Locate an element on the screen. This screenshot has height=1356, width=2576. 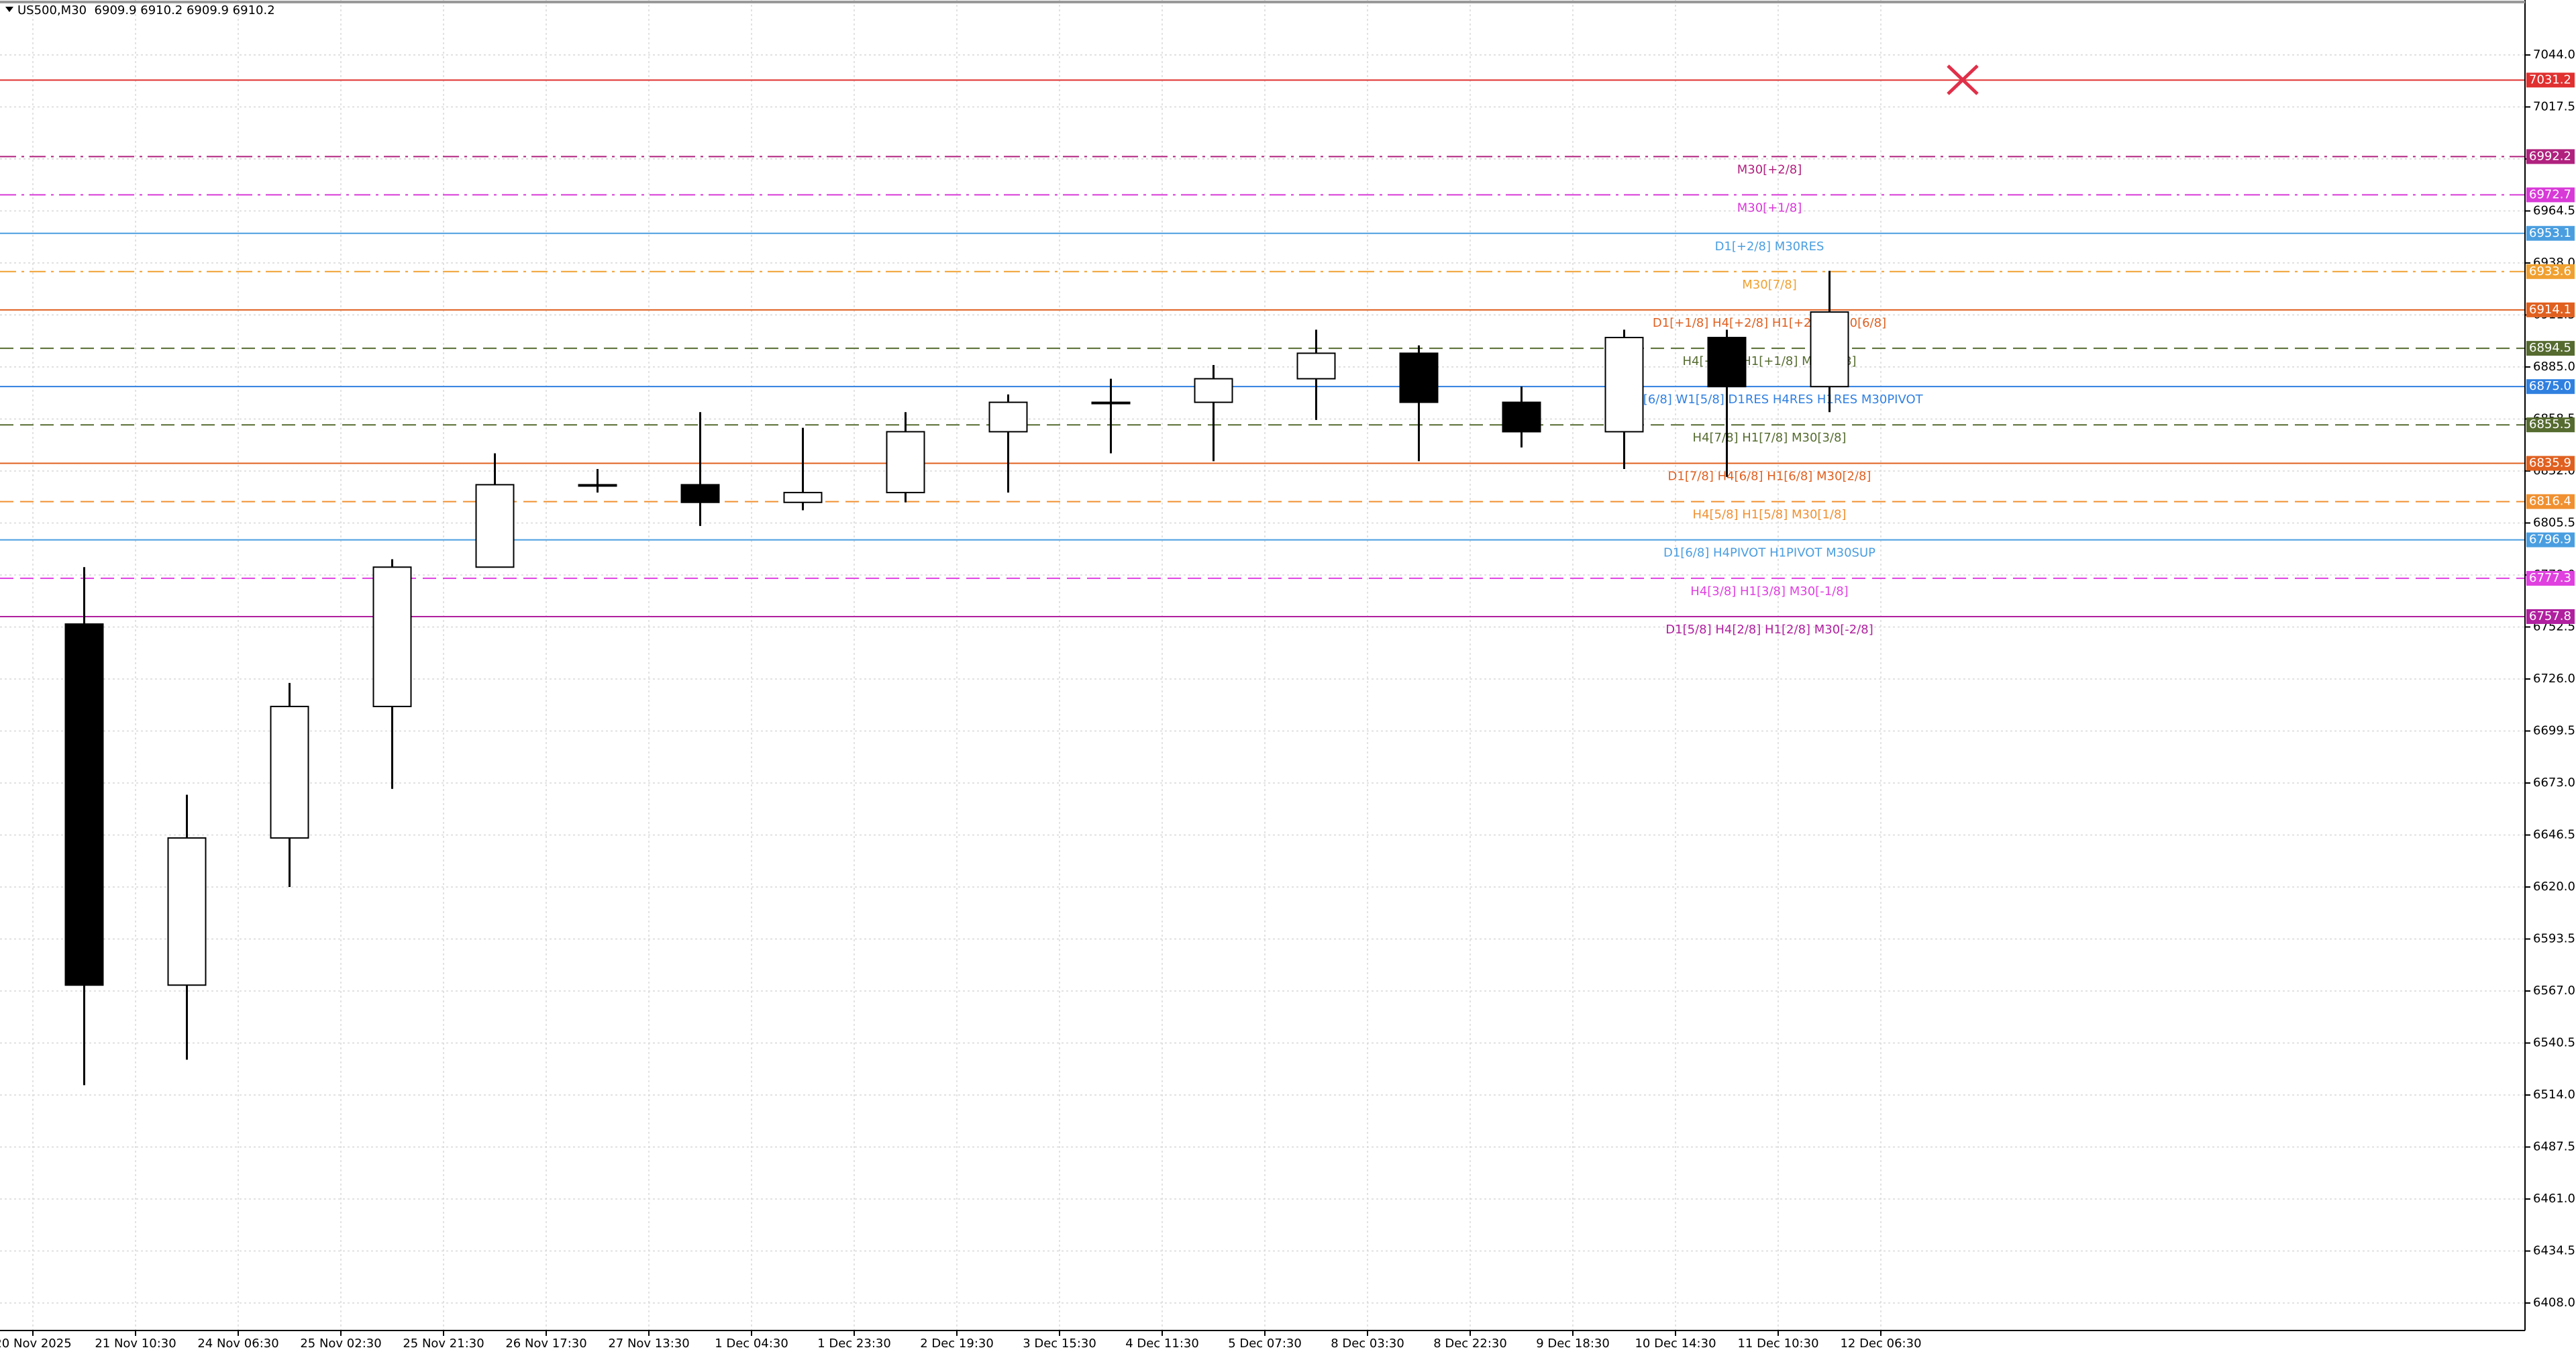
price-tag-label: 6894.5 is located at coordinates (2550, 348).